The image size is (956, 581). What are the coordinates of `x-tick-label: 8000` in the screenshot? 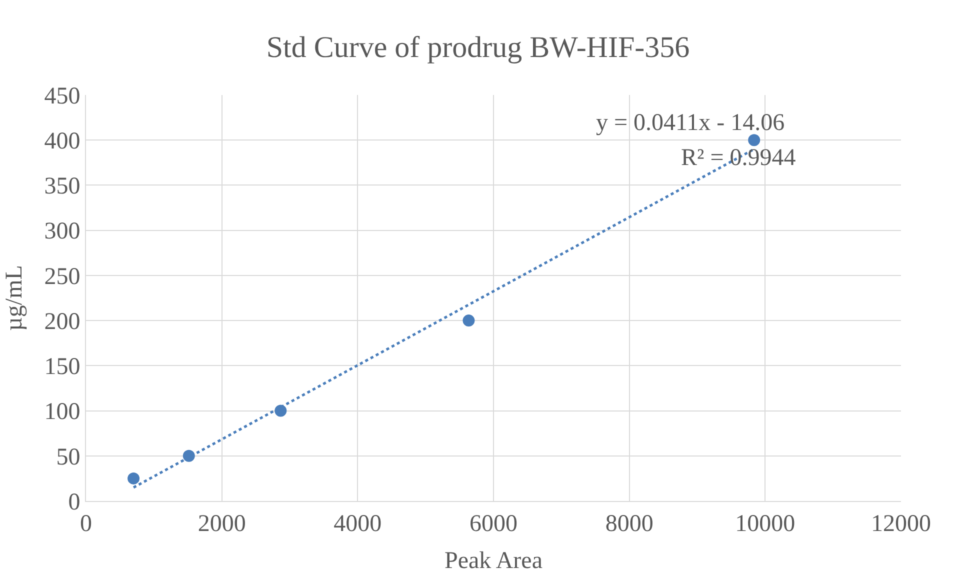 It's located at (629, 523).